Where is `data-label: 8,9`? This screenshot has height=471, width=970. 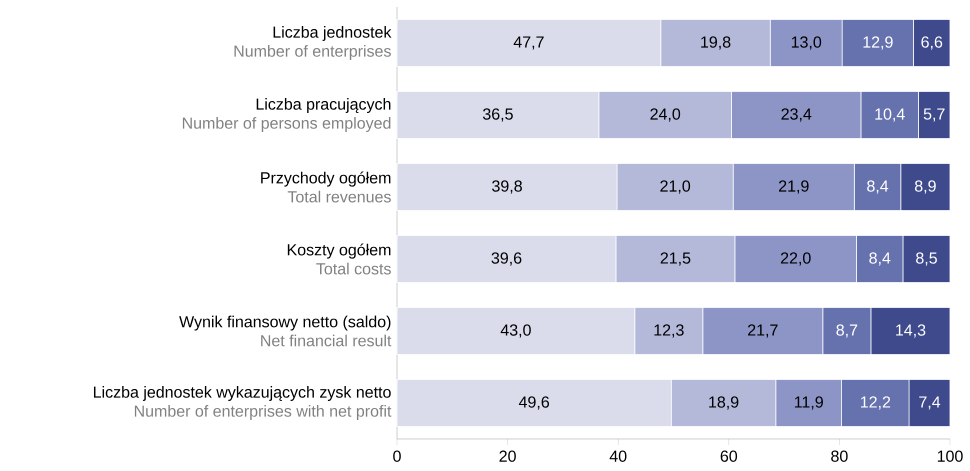
data-label: 8,9 is located at coordinates (925, 187).